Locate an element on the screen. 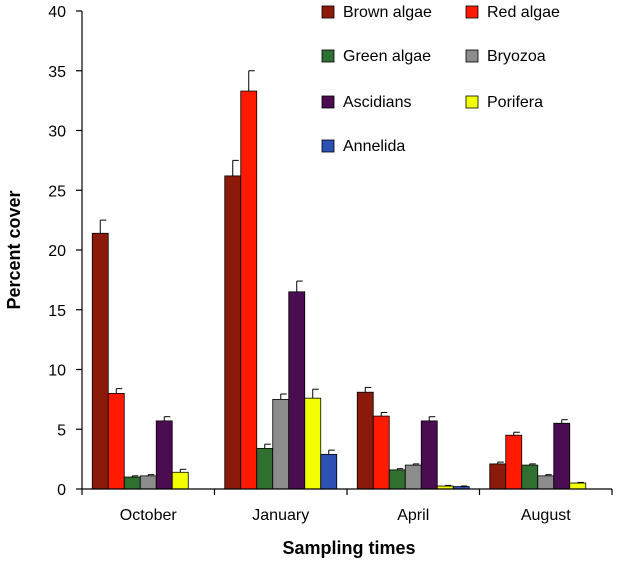 The height and width of the screenshot is (562, 623). legend-swatch-porifera is located at coordinates (472, 102).